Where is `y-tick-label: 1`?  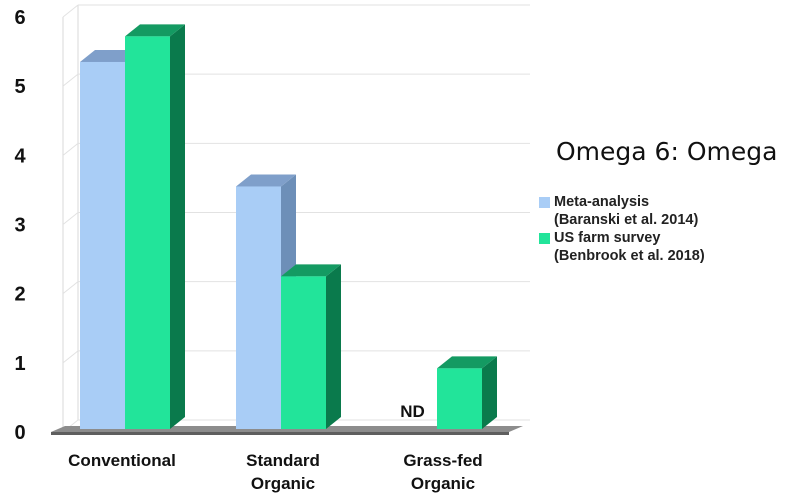 y-tick-label: 1 is located at coordinates (19, 364).